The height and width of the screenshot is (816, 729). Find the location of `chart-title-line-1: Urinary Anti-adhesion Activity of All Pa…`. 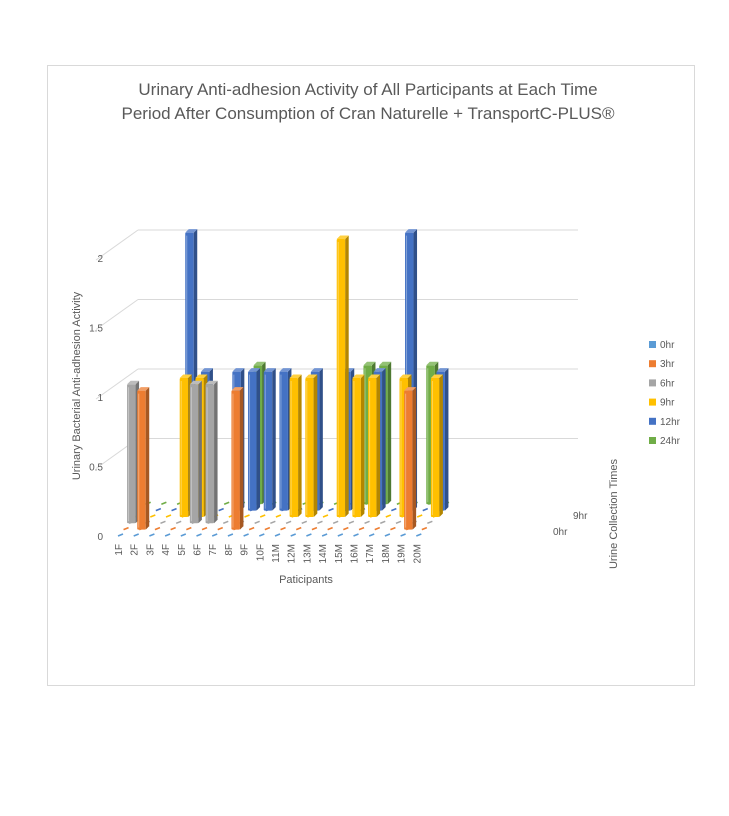

chart-title-line-1: Urinary Anti-adhesion Activity of All Pa… is located at coordinates (367, 89).